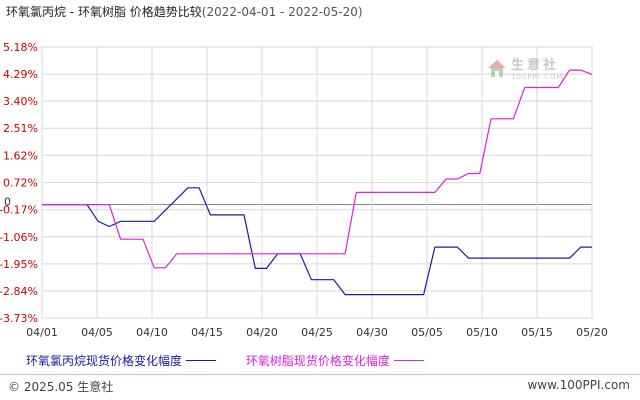  I want to click on house-logo-icon, so click(497, 68).